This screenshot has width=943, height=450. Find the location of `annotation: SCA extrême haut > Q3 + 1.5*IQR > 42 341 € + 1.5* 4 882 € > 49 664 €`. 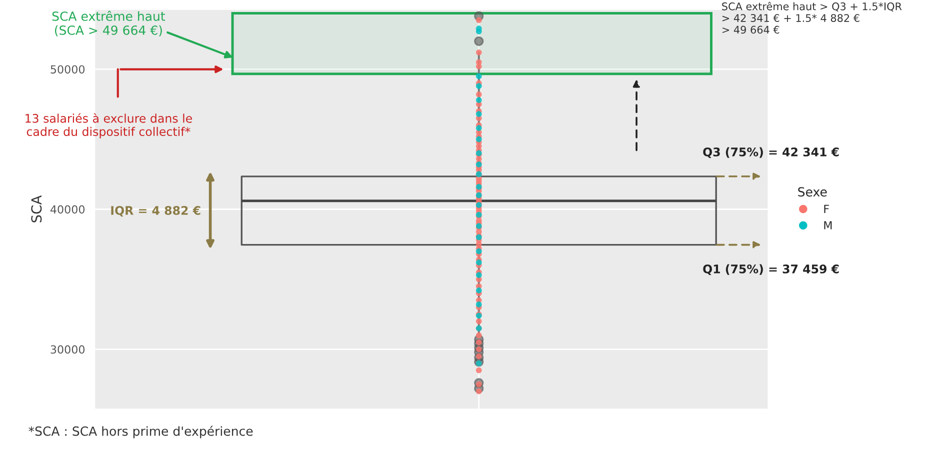

annotation: SCA extrême haut > Q3 + 1.5*IQR > 42 341 € + 1.5* 4 882 € > 49 664 € is located at coordinates (812, 18).